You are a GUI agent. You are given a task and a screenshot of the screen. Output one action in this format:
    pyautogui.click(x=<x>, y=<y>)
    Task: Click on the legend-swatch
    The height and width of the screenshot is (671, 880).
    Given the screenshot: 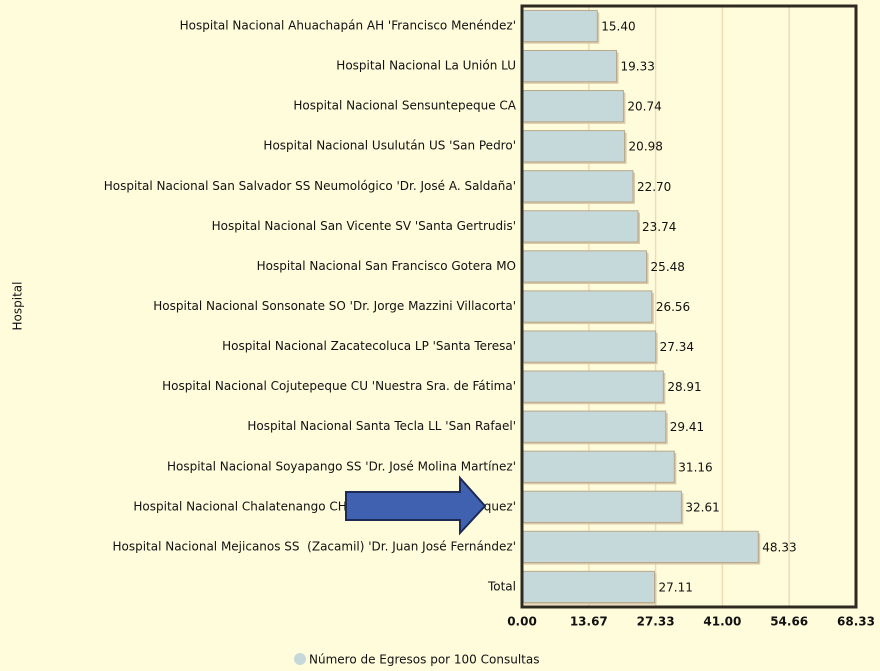 What is the action you would take?
    pyautogui.click(x=300, y=659)
    